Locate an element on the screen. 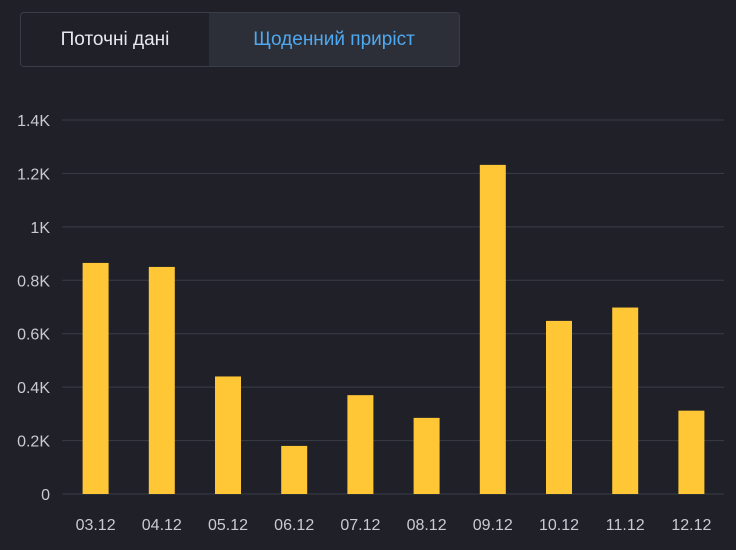 The height and width of the screenshot is (550, 736). tab-daily-increase: Щоденний приріст is located at coordinates (334, 39).